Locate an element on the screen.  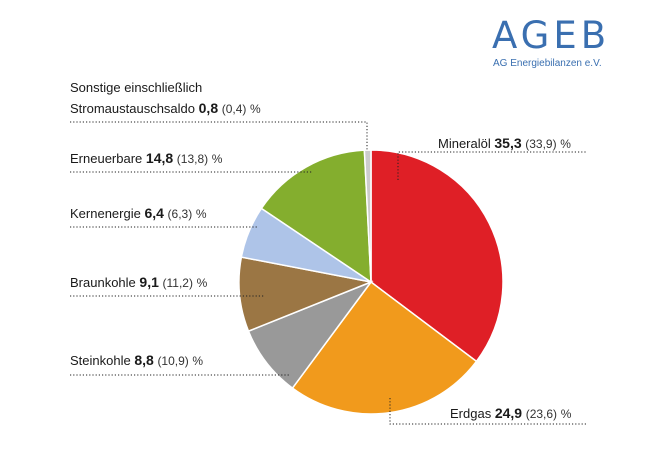
label-mineraloel: Mineralöl 35,3 (33,9) % is located at coordinates (504, 143).